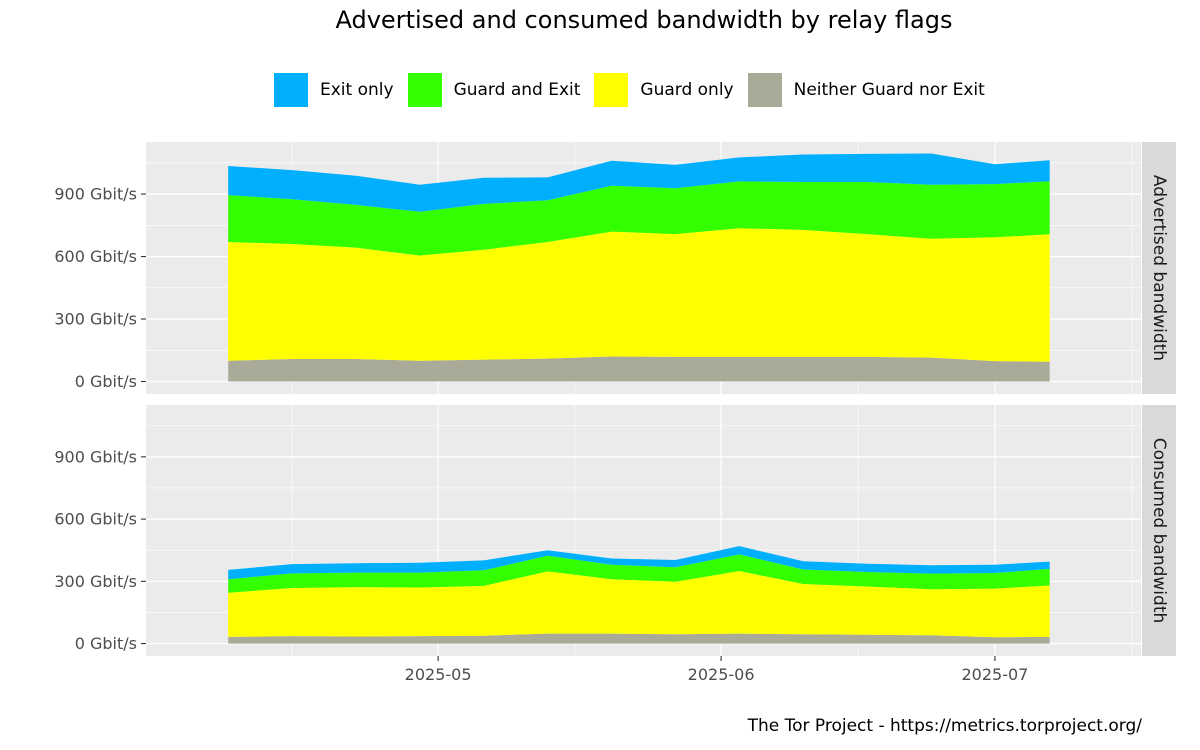 Image resolution: width=1200 pixels, height=750 pixels. What do you see at coordinates (291, 90) in the screenshot?
I see `legend-key-exit-only` at bounding box center [291, 90].